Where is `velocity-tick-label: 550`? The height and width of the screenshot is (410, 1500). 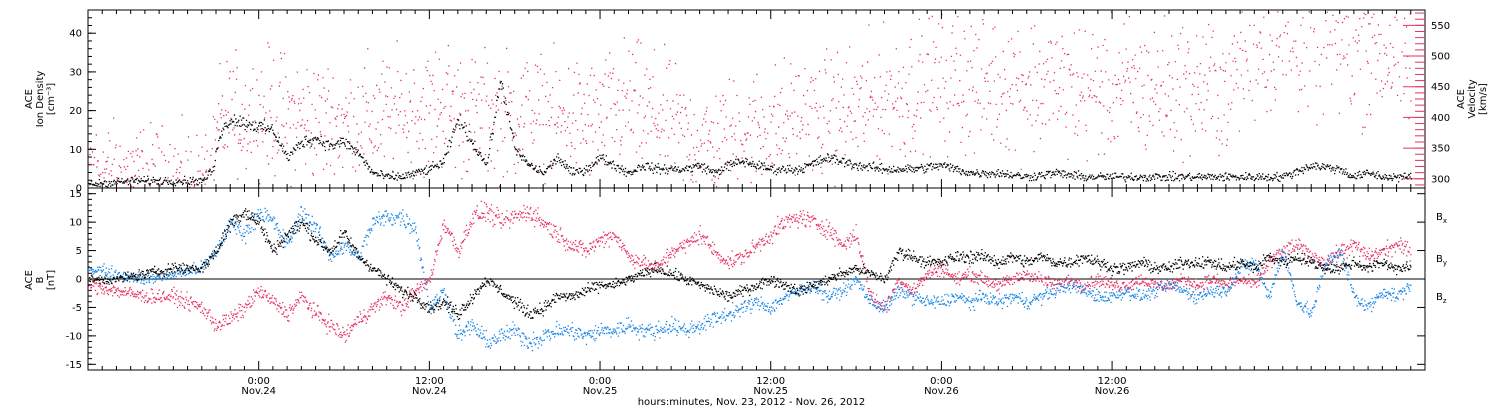 velocity-tick-label: 550 is located at coordinates (1440, 26).